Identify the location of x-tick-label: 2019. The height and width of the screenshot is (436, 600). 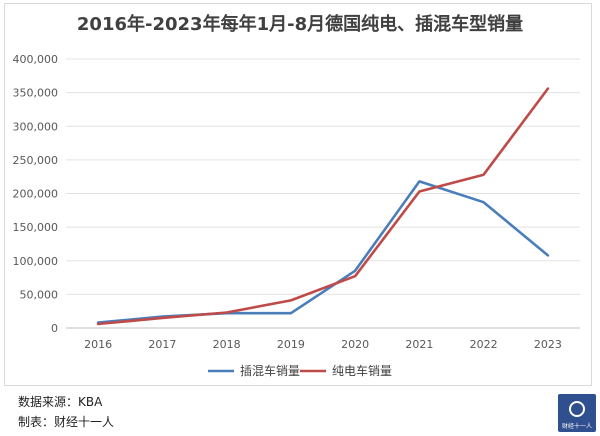
(291, 344).